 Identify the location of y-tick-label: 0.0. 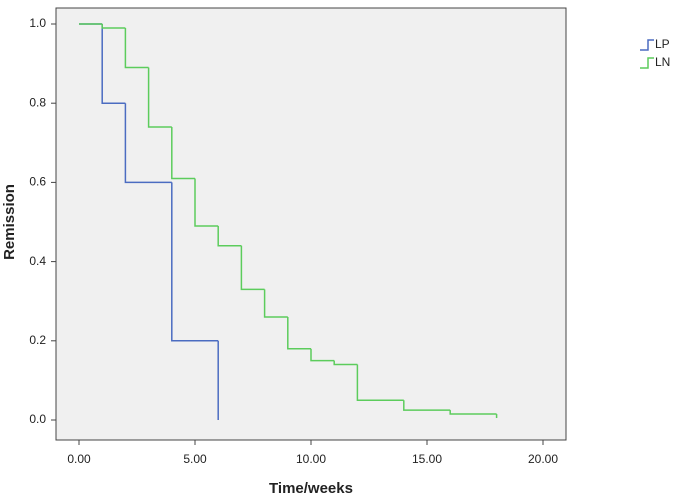
(37, 419).